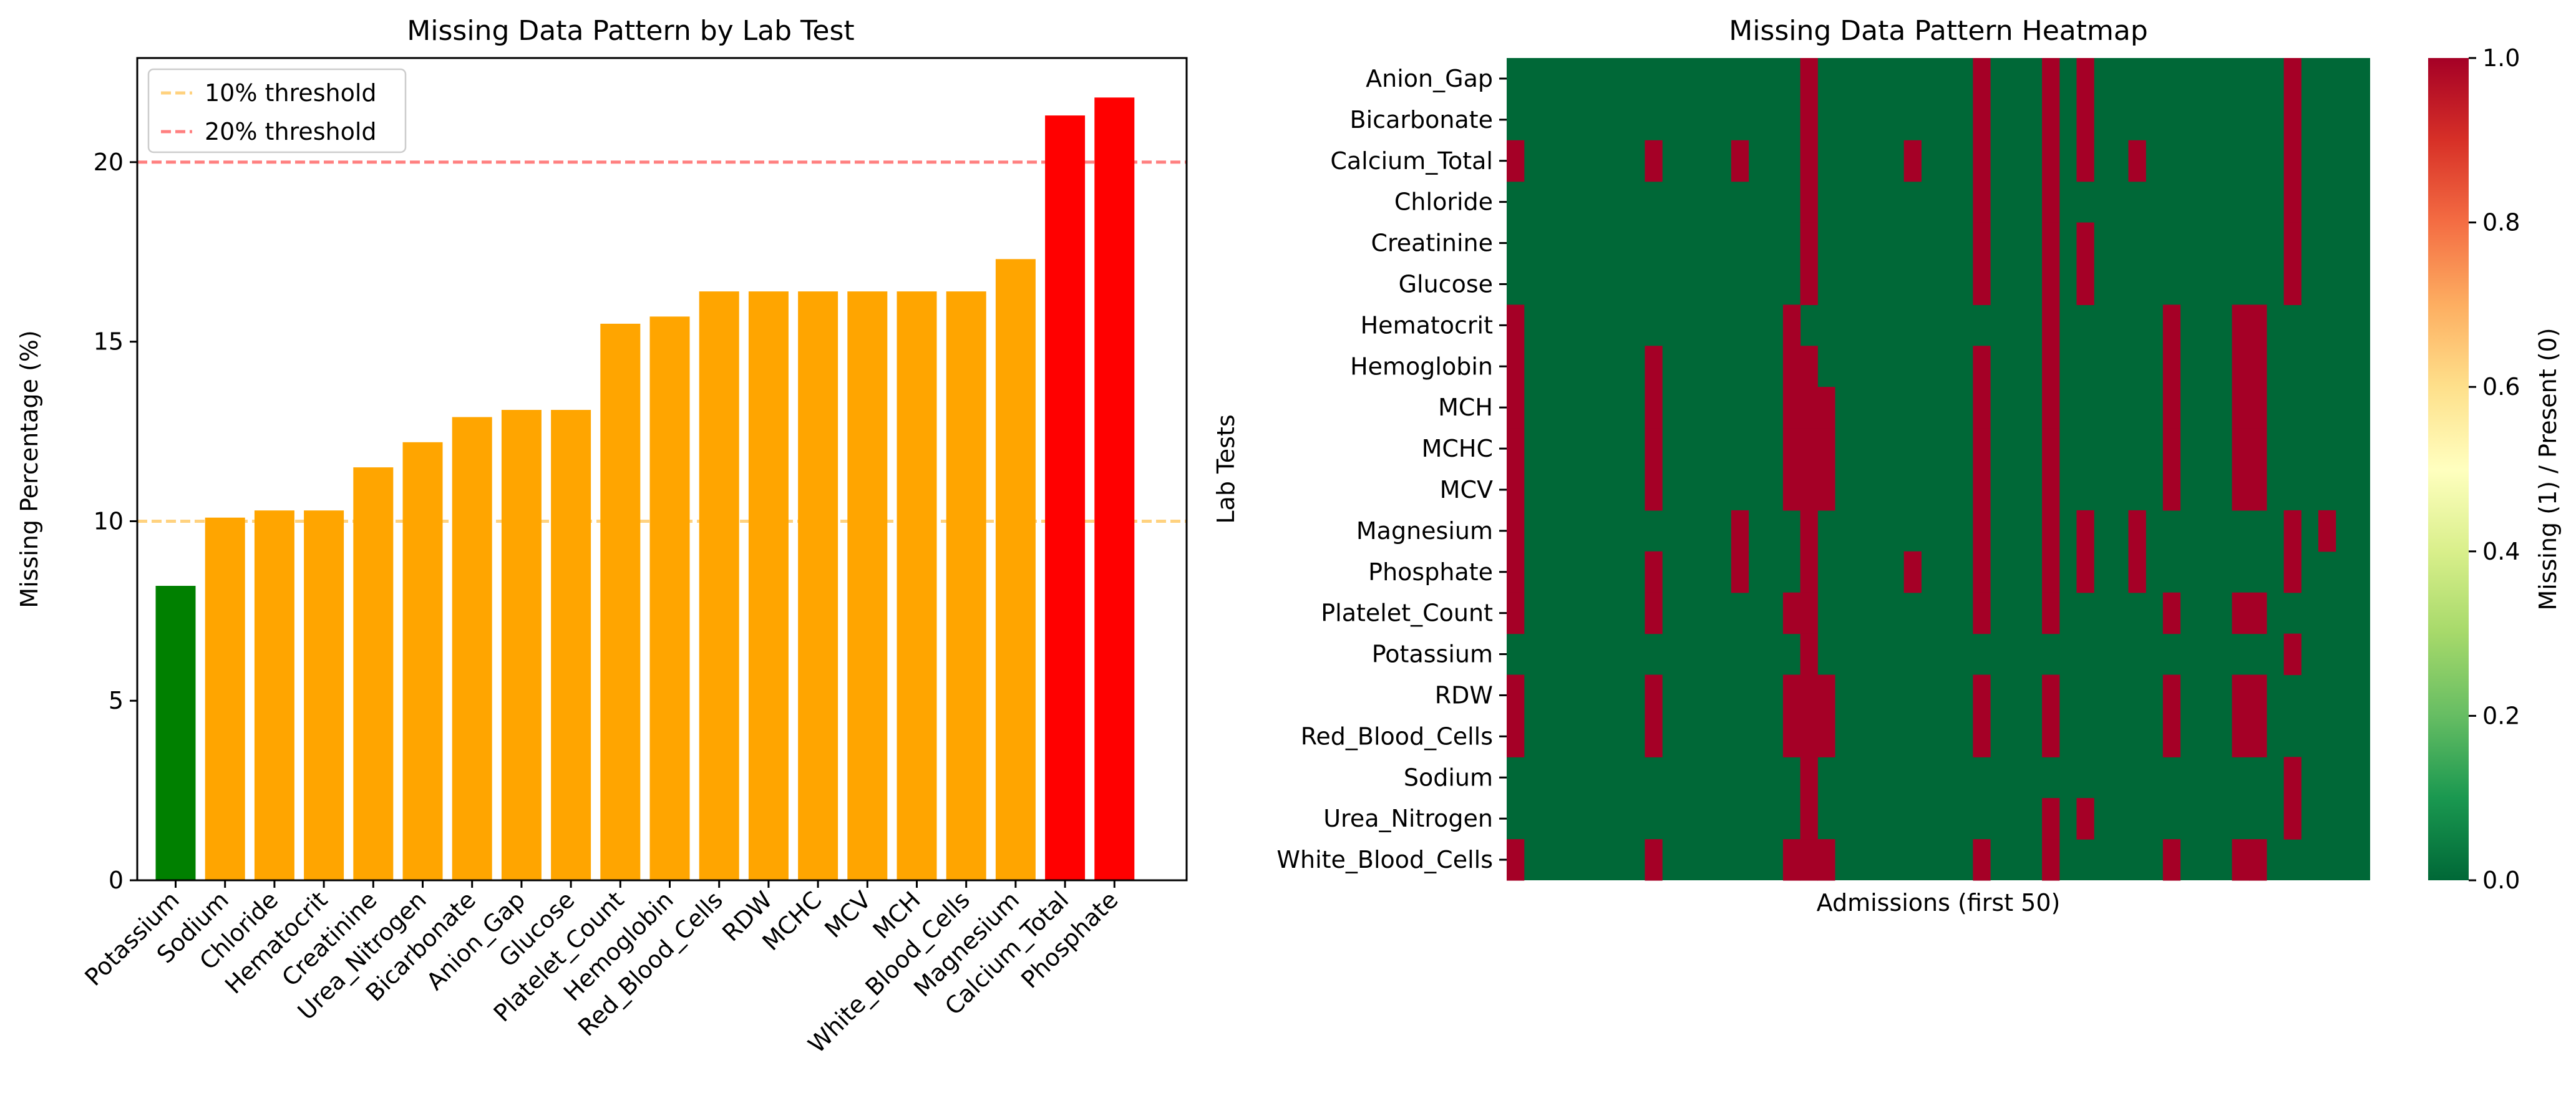 This screenshot has height=1103, width=2576. Describe the element at coordinates (1421, 120) in the screenshot. I see `heatmap-row-label: Bicarbonate` at that location.